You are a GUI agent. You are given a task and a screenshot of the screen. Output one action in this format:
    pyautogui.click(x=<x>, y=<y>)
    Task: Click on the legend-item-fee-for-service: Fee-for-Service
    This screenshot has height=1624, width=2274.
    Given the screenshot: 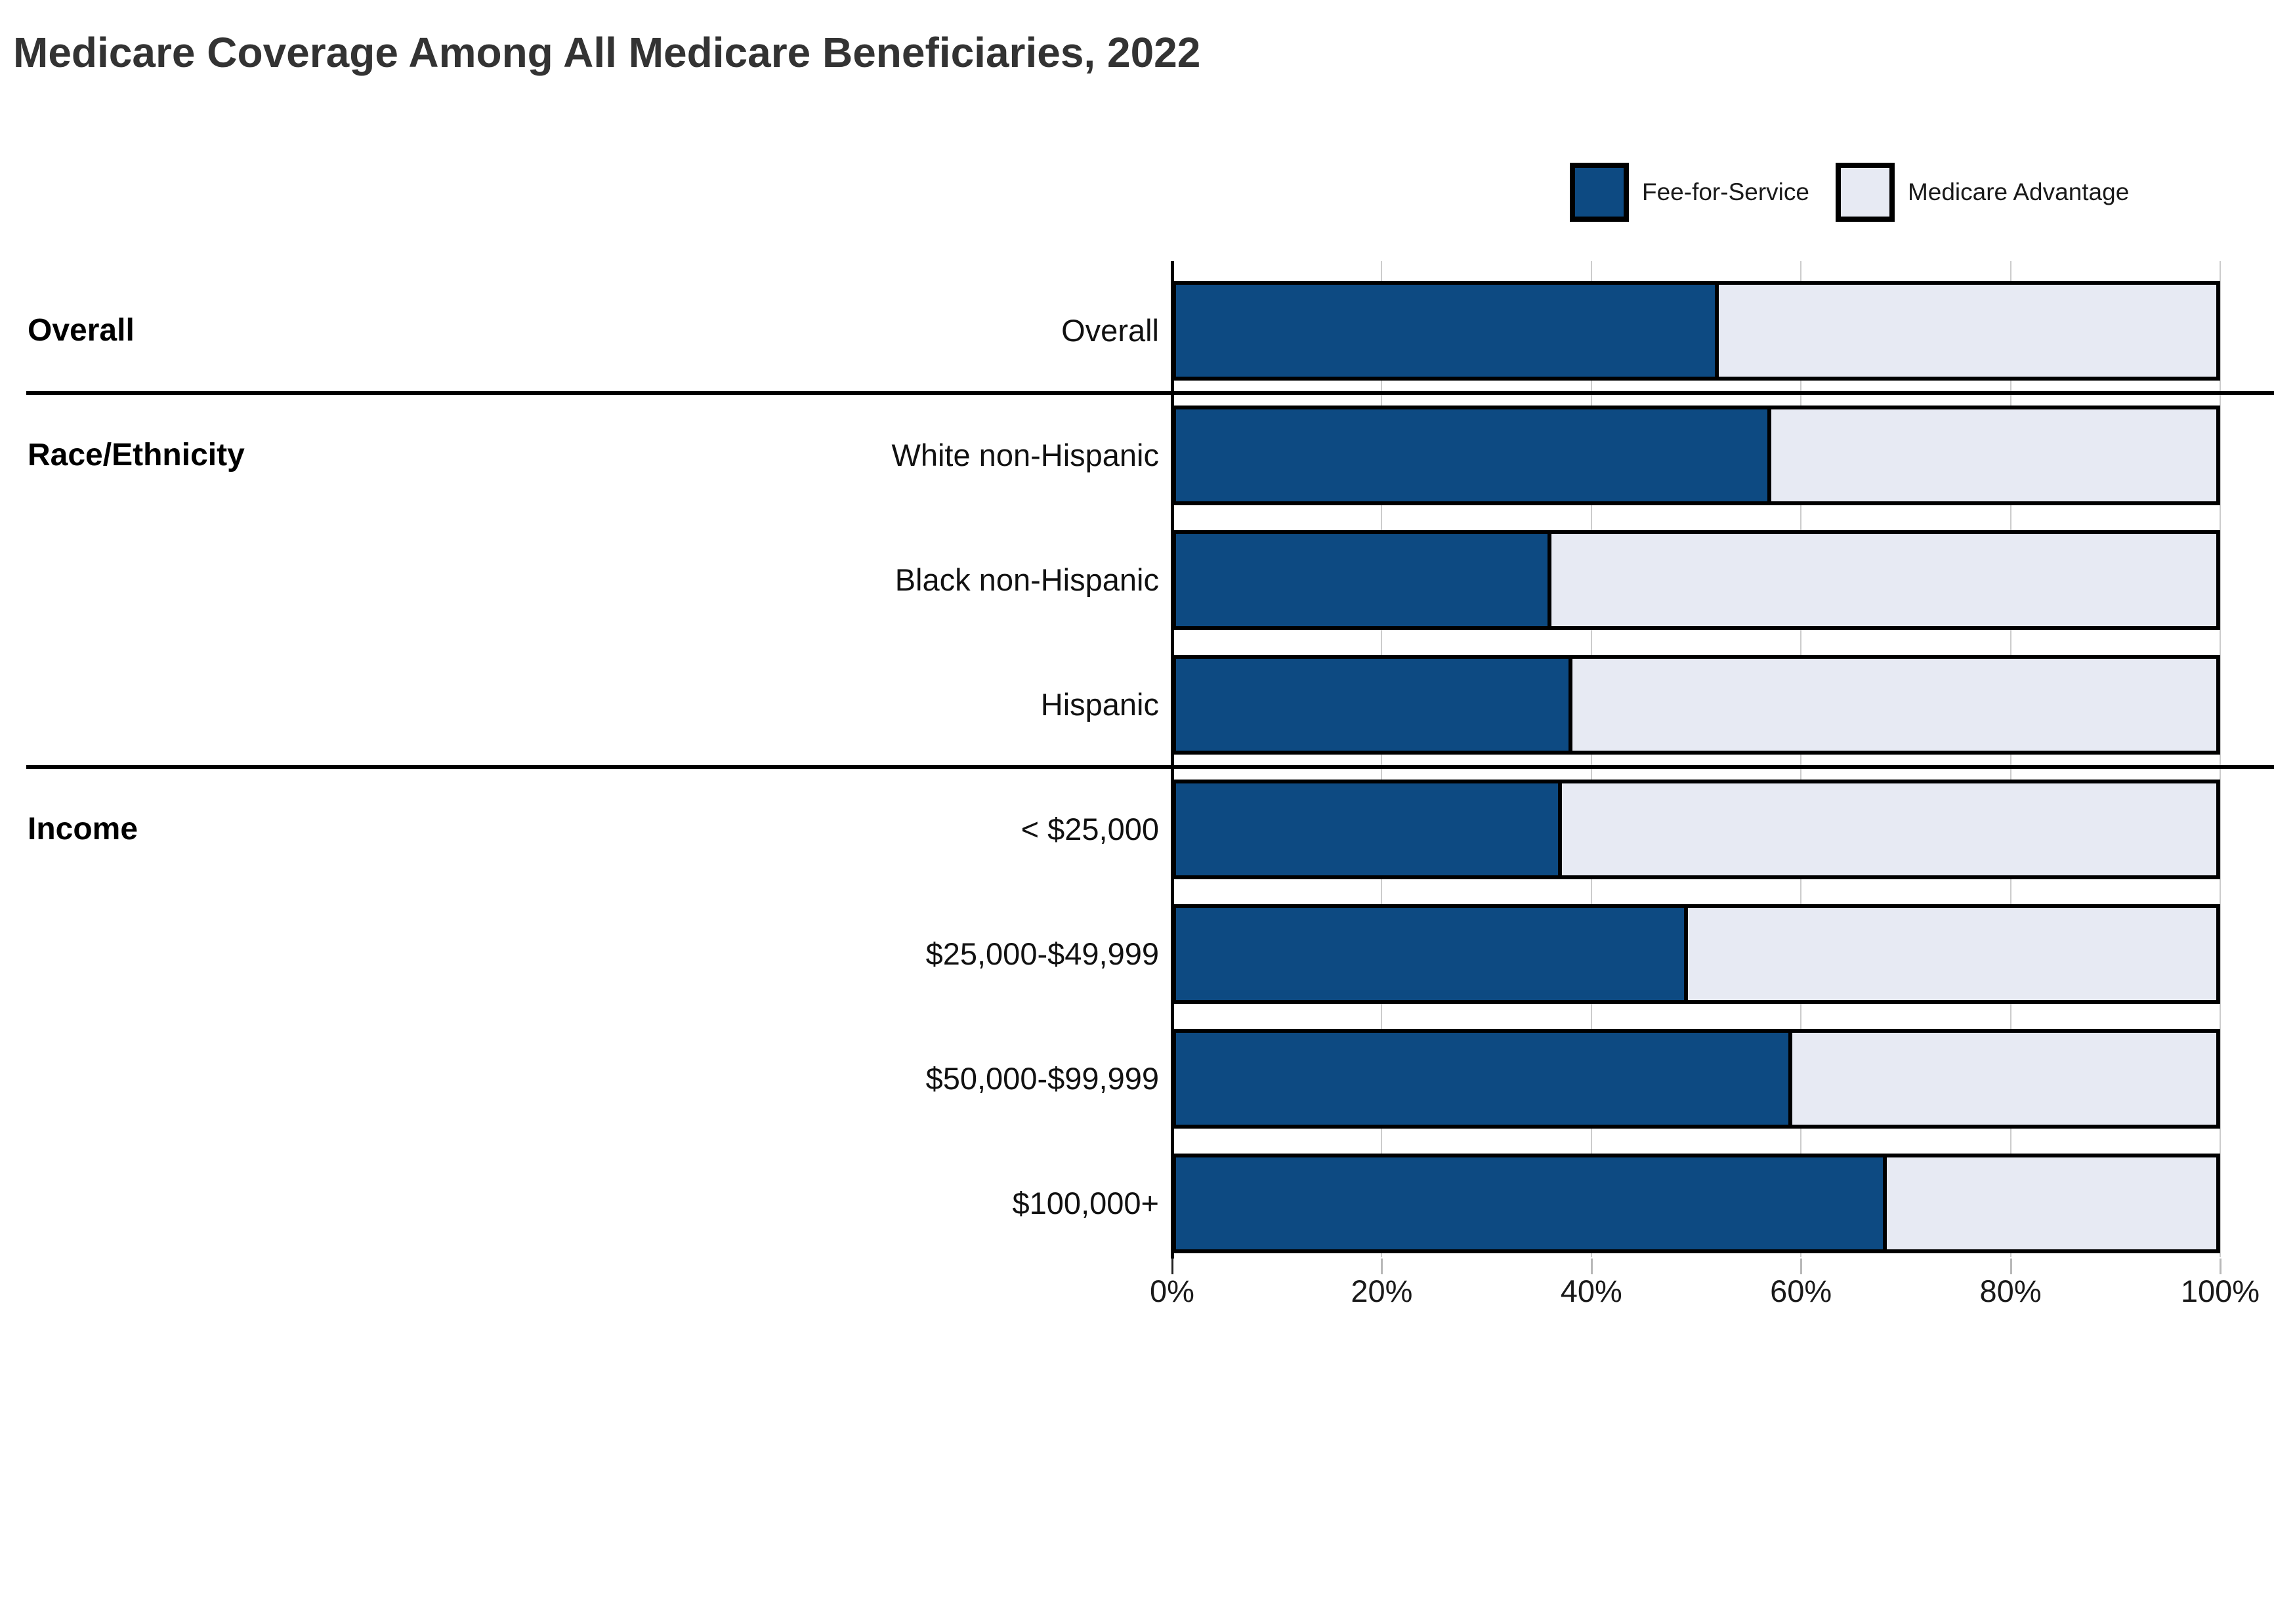 What is the action you would take?
    pyautogui.click(x=1689, y=192)
    